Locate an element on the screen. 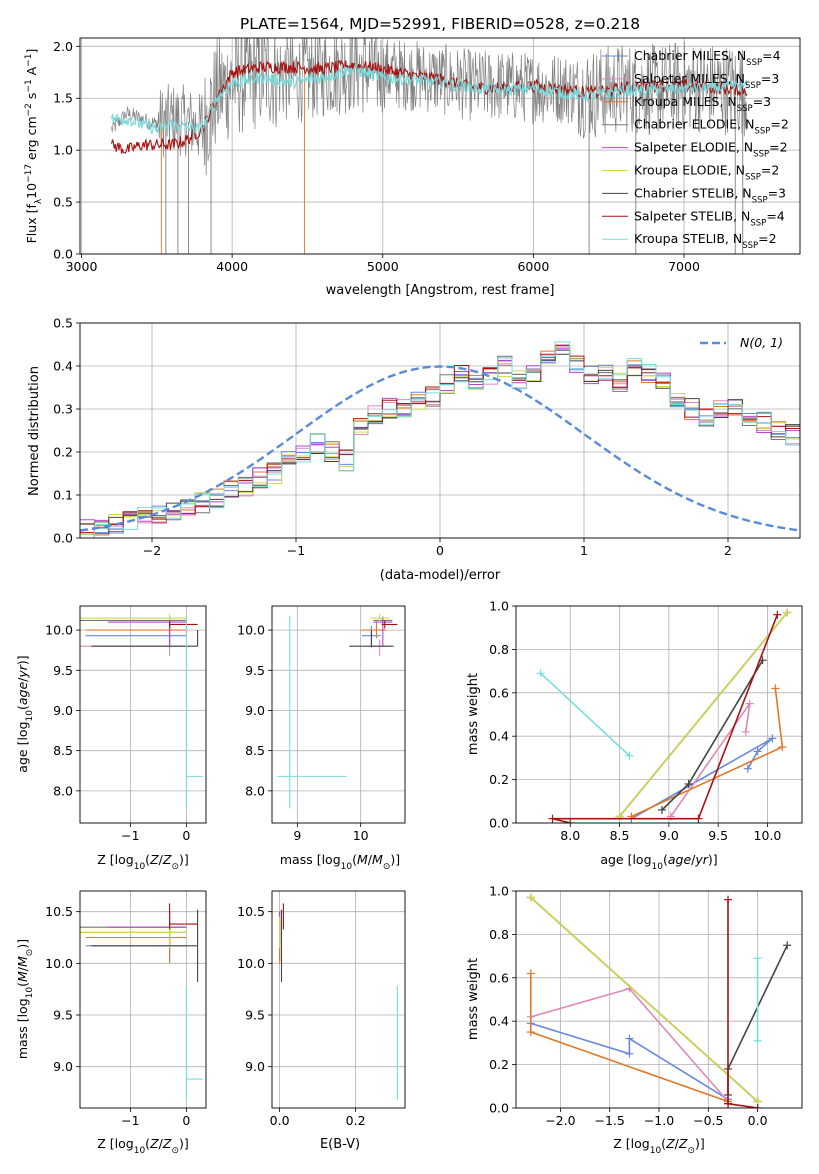 This screenshot has width=819, height=1174. x-tick-label: 9.0 is located at coordinates (669, 835).